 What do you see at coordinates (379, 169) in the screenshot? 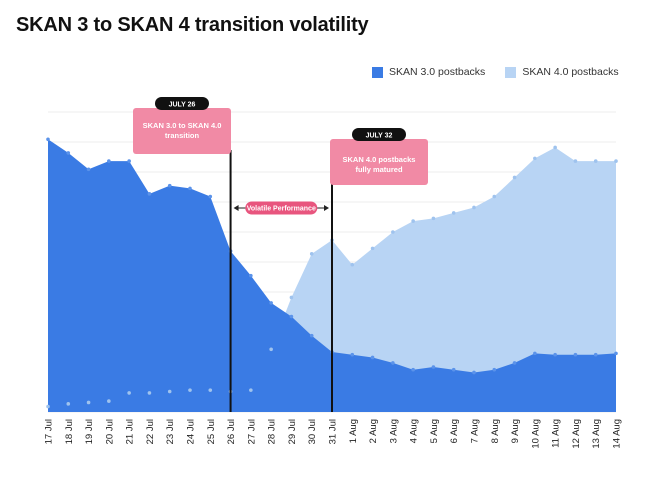
I see `annotation-box-text: fully matured` at bounding box center [379, 169].